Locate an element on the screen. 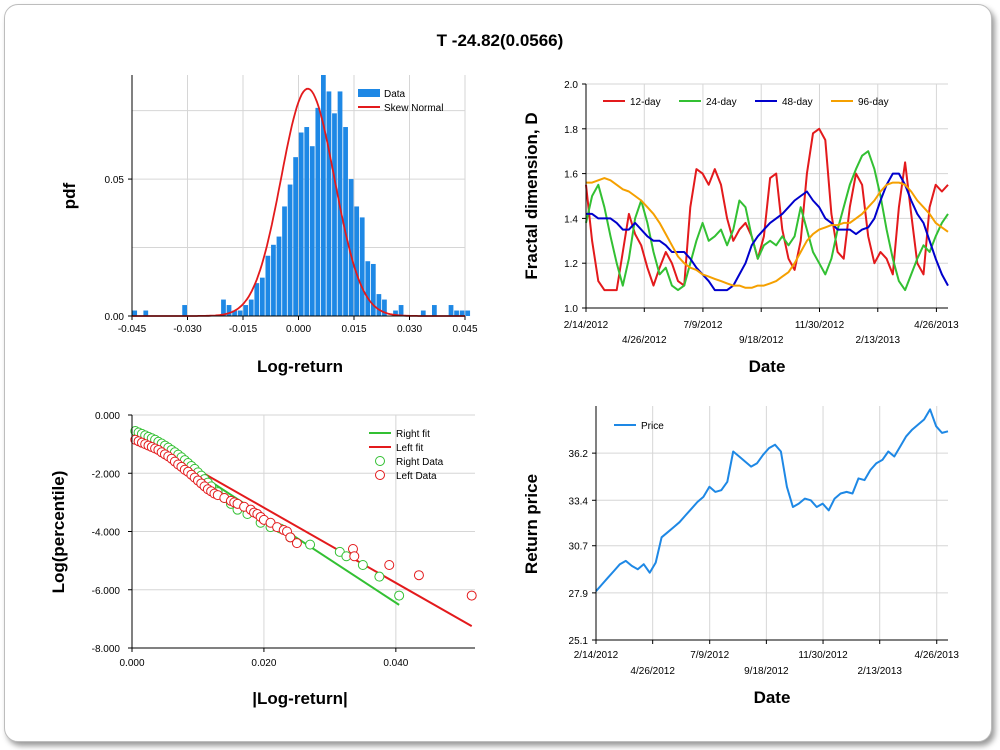 The image size is (1000, 750). hist-x-tick-label: 0.030 is located at coordinates (409, 329).